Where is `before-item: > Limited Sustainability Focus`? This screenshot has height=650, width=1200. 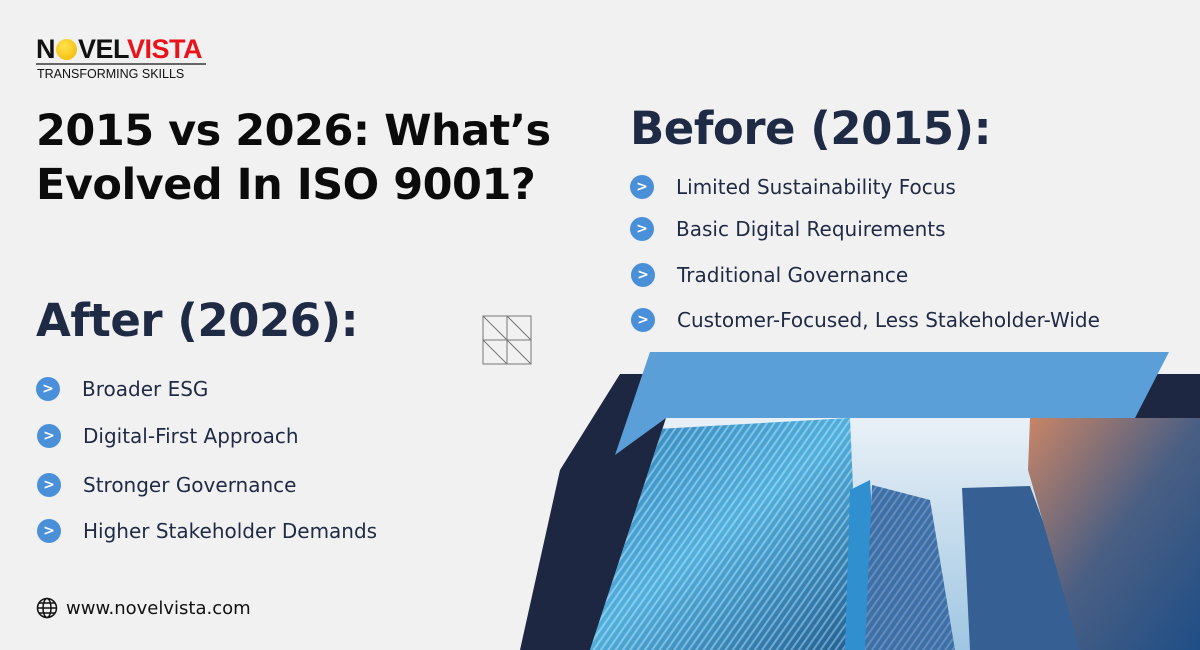 before-item: > Limited Sustainability Focus is located at coordinates (793, 187).